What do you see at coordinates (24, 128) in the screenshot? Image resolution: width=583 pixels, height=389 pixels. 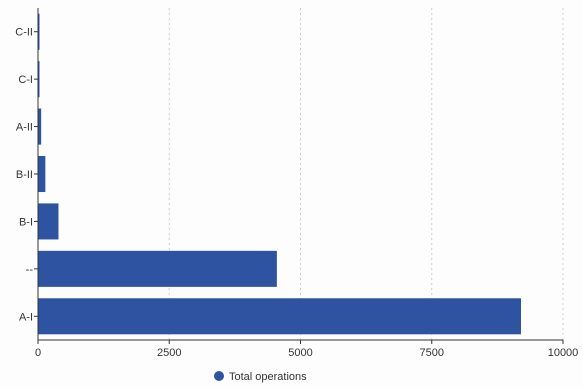 I see `y-tick-label: A-II` at bounding box center [24, 128].